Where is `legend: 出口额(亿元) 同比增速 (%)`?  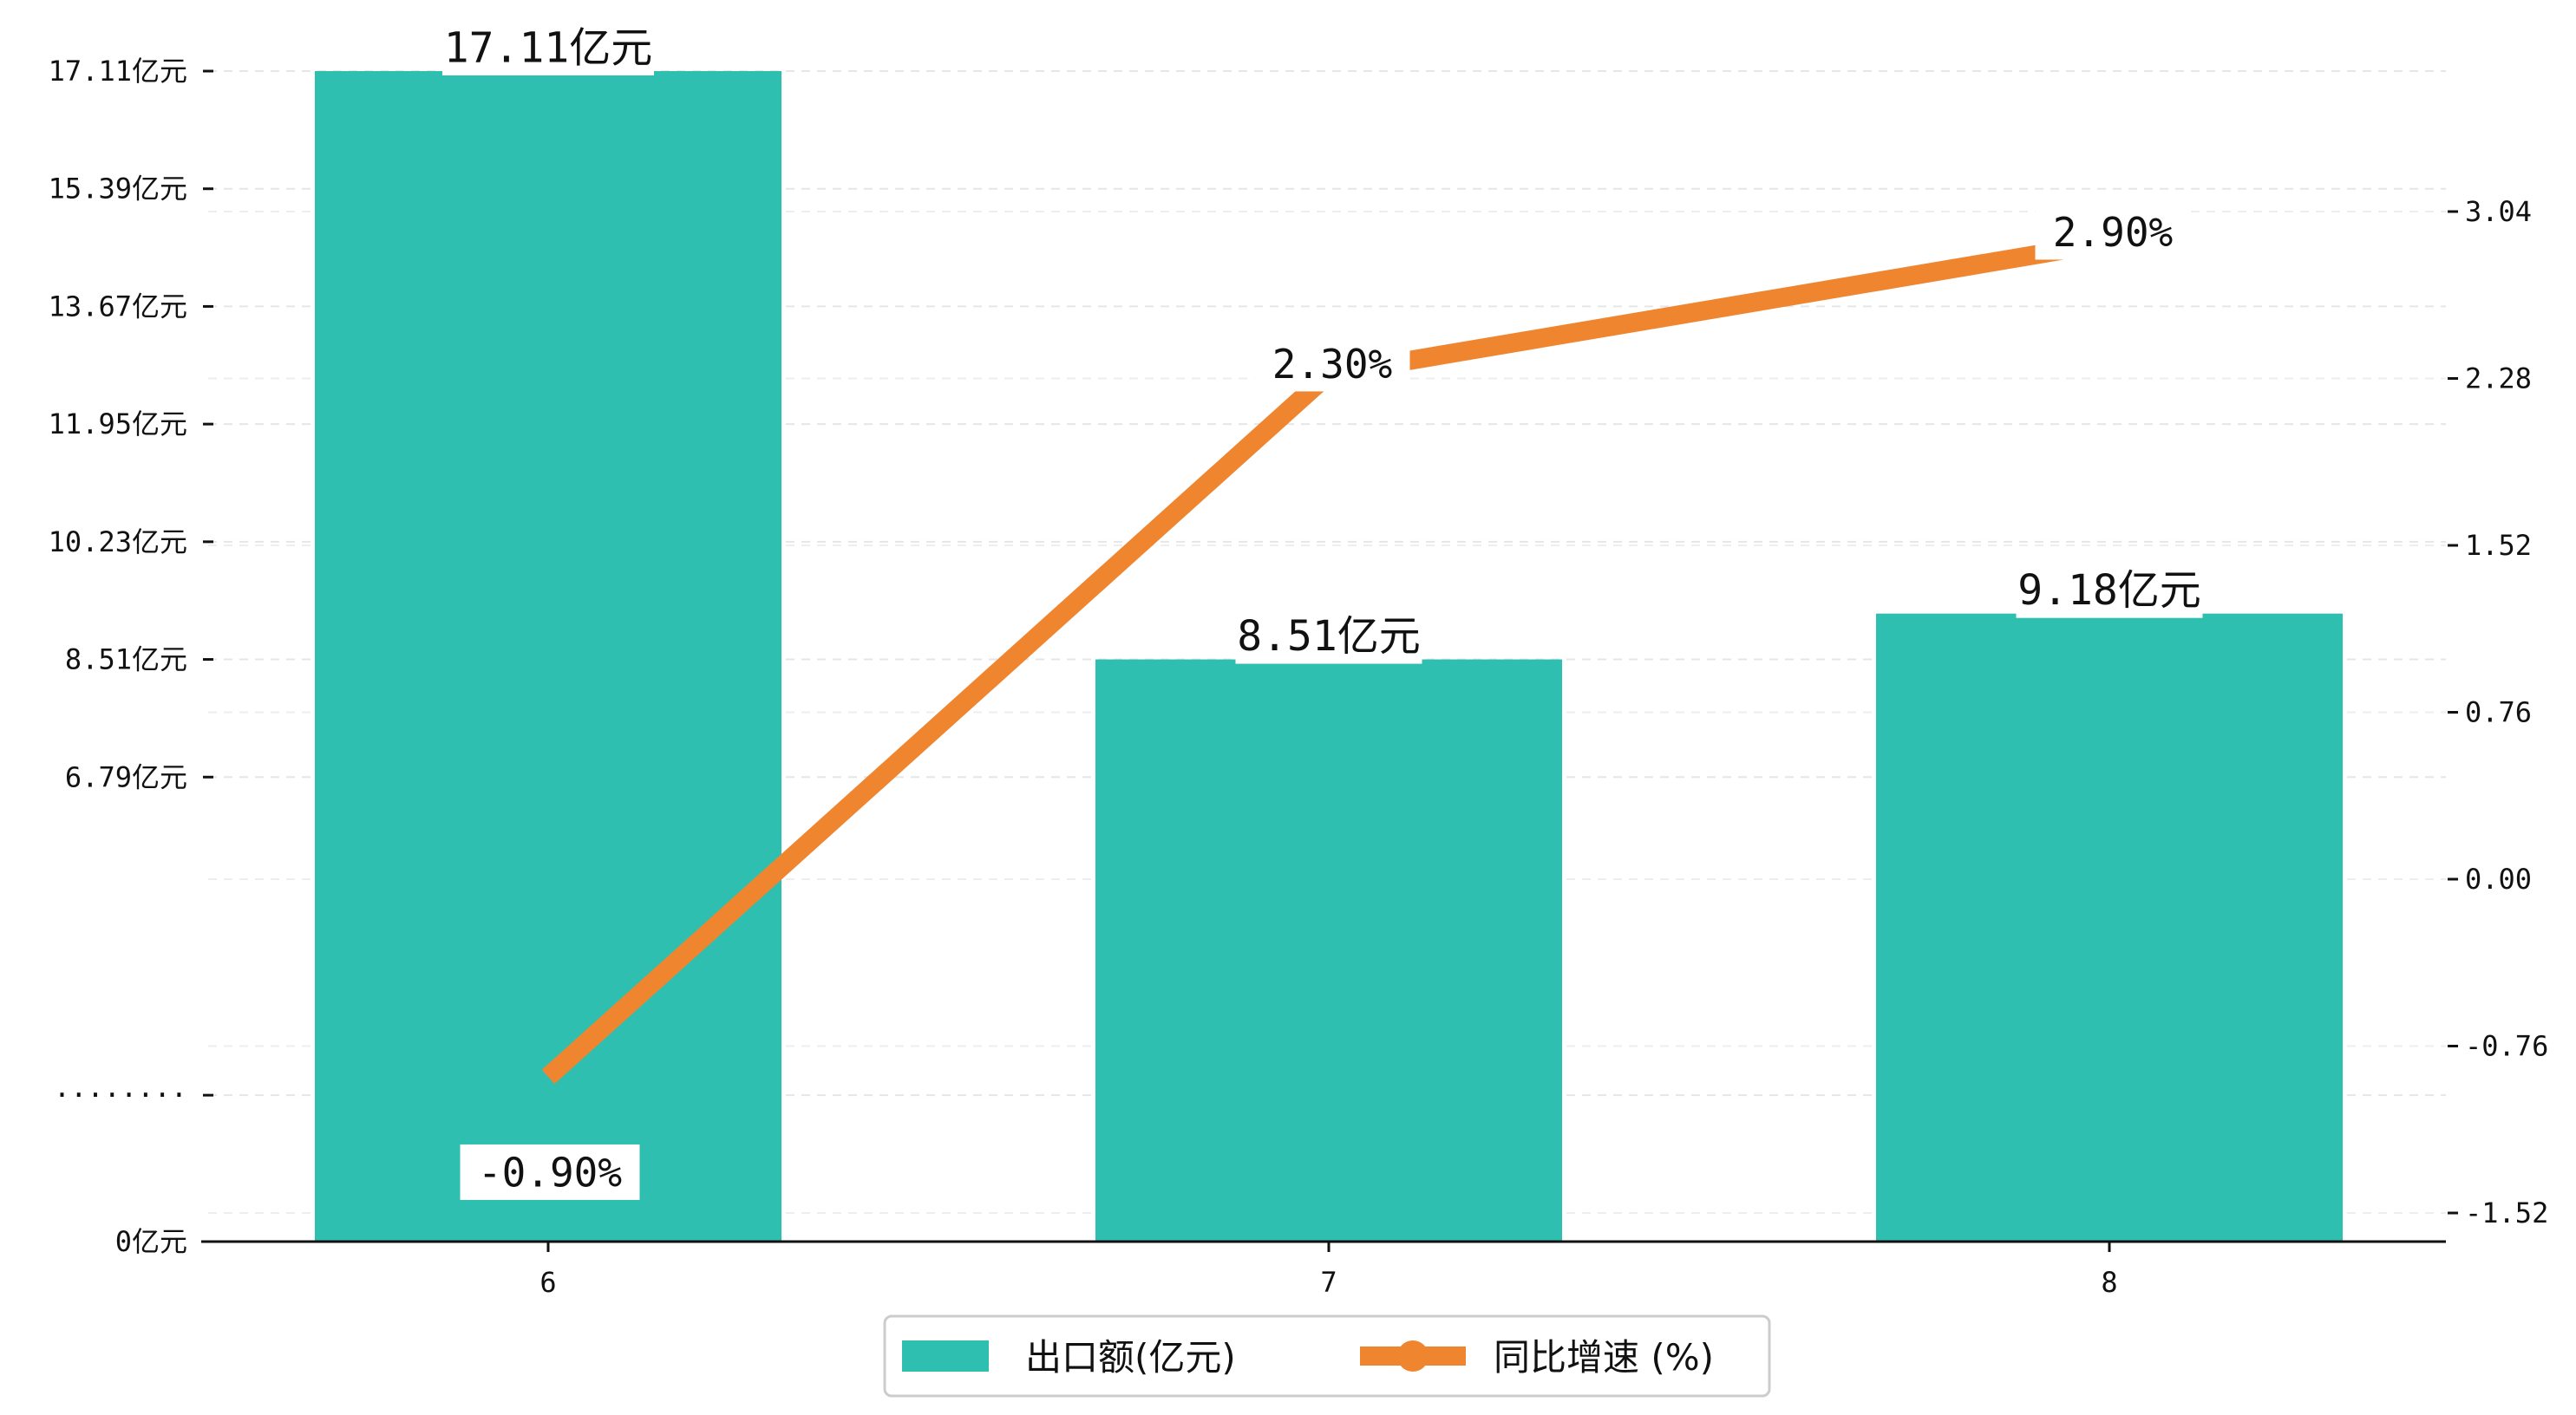 legend: 出口额(亿元) 同比增速 (%) is located at coordinates (1327, 1356).